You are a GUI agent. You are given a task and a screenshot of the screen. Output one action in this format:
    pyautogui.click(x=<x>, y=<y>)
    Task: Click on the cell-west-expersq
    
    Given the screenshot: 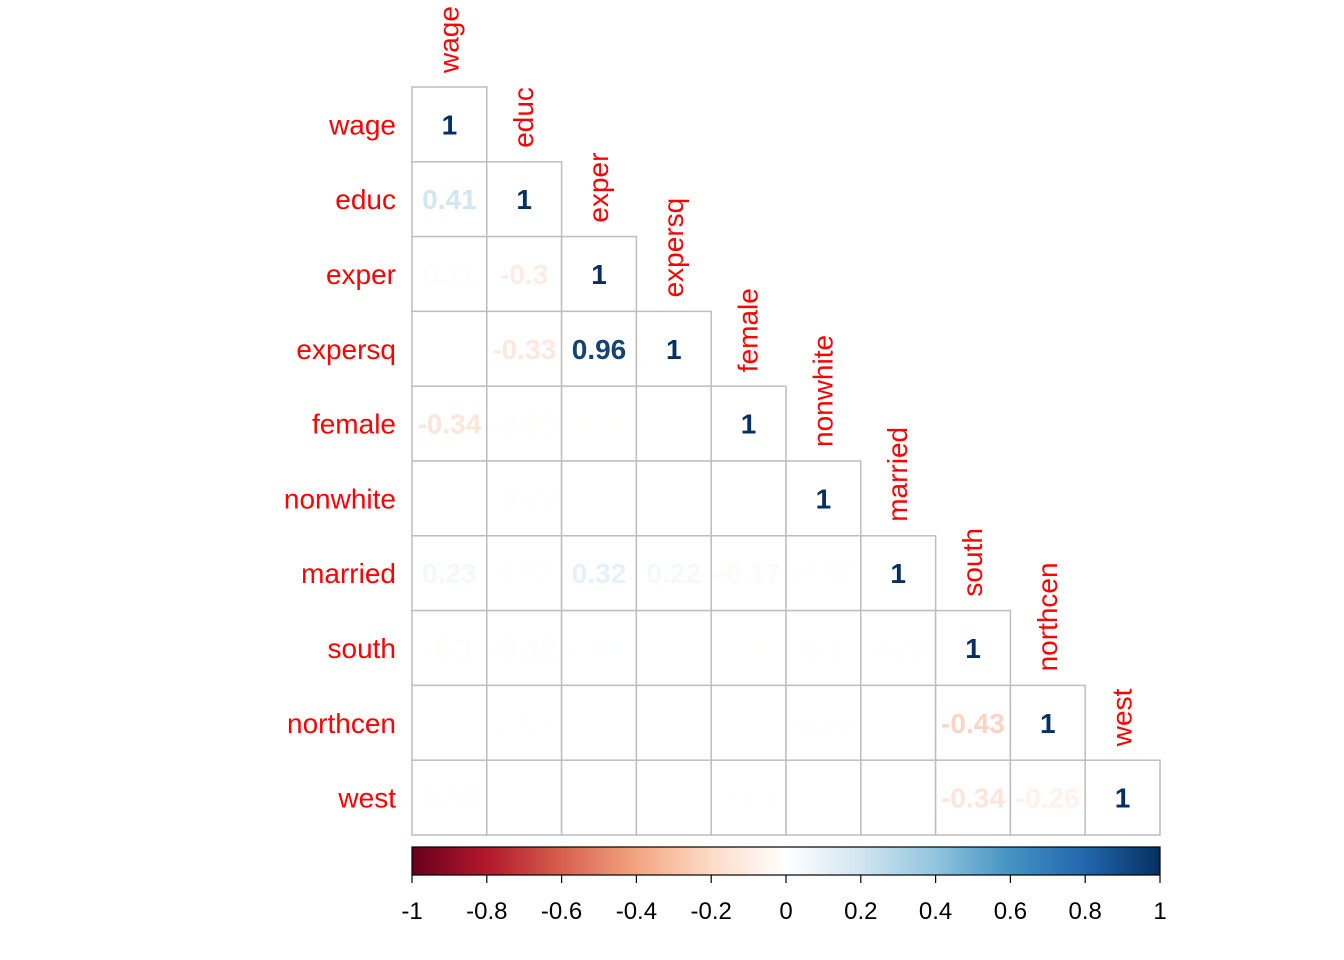 What is the action you would take?
    pyautogui.click(x=673, y=797)
    